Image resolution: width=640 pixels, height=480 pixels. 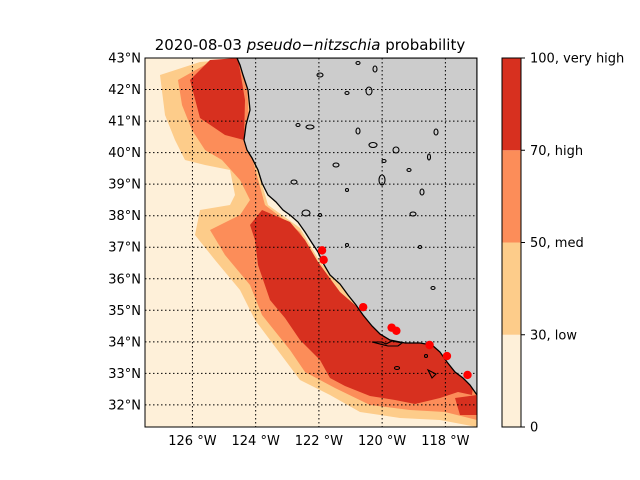 What do you see at coordinates (124, 216) in the screenshot?
I see `y-tick-label: 38°N` at bounding box center [124, 216].